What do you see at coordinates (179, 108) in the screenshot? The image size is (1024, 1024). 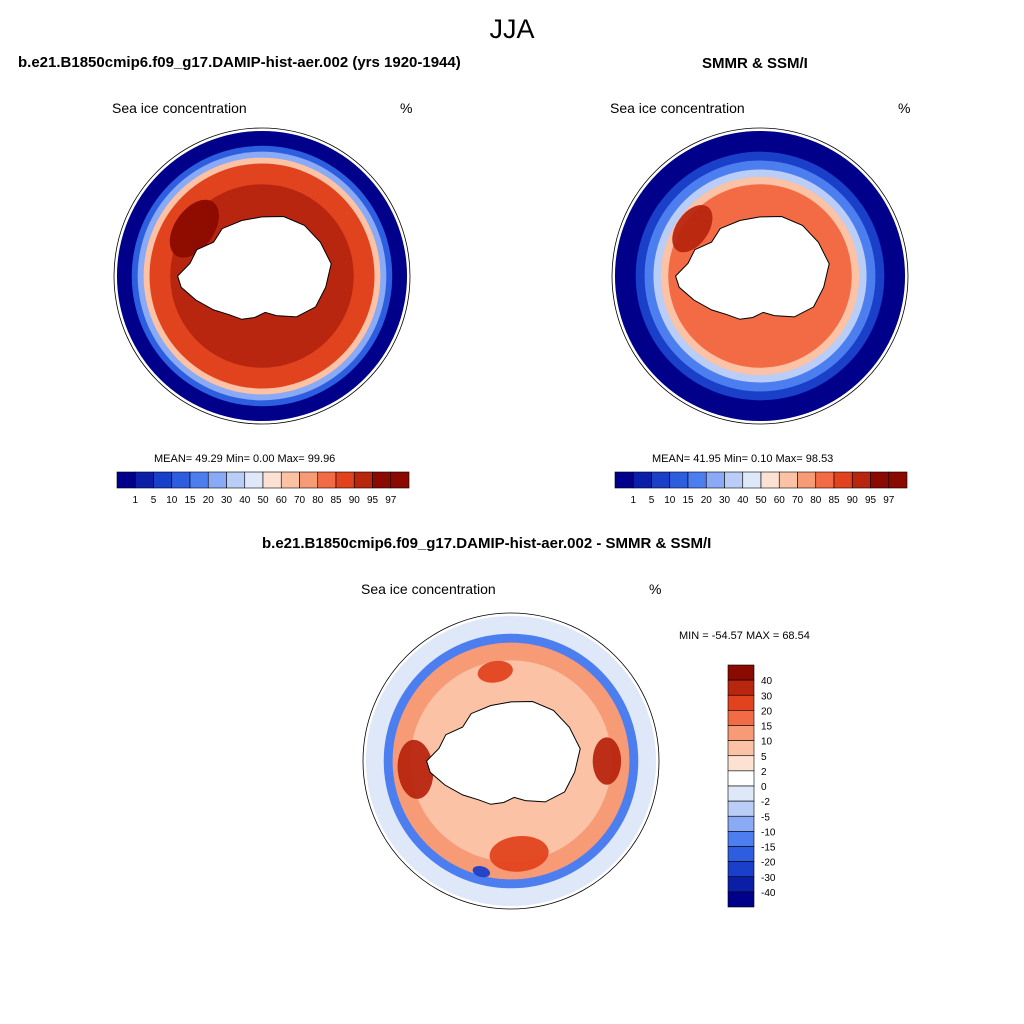 I see `model-left-label: Sea ice concentration` at bounding box center [179, 108].